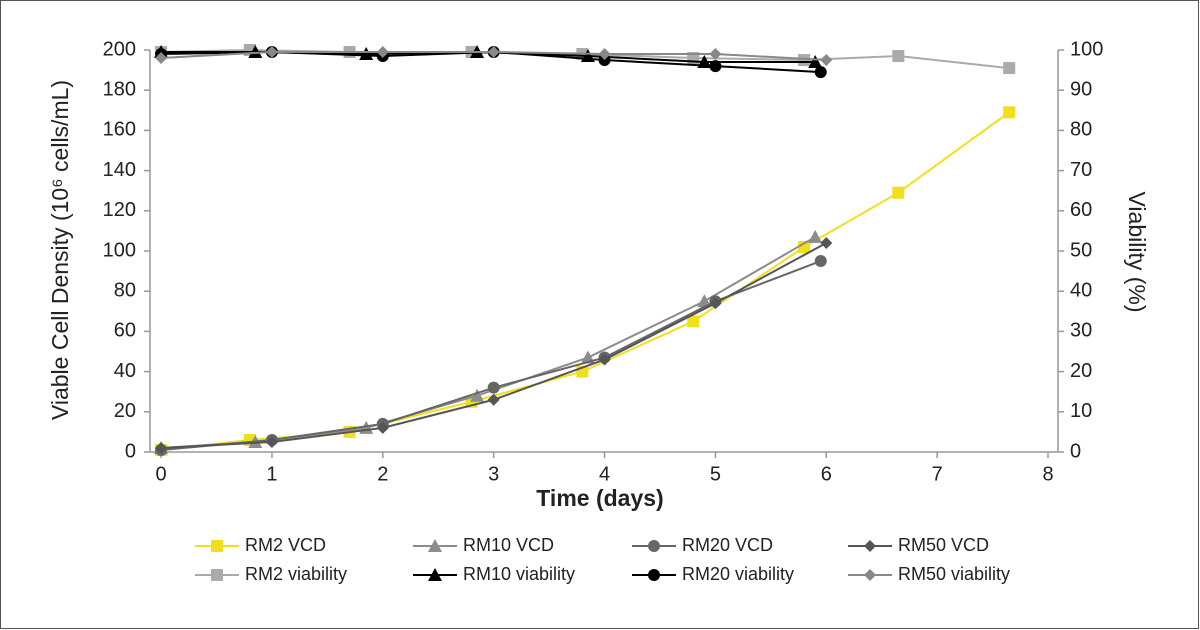  I want to click on y2-axis-label: Viability (%), so click(1137, 252).